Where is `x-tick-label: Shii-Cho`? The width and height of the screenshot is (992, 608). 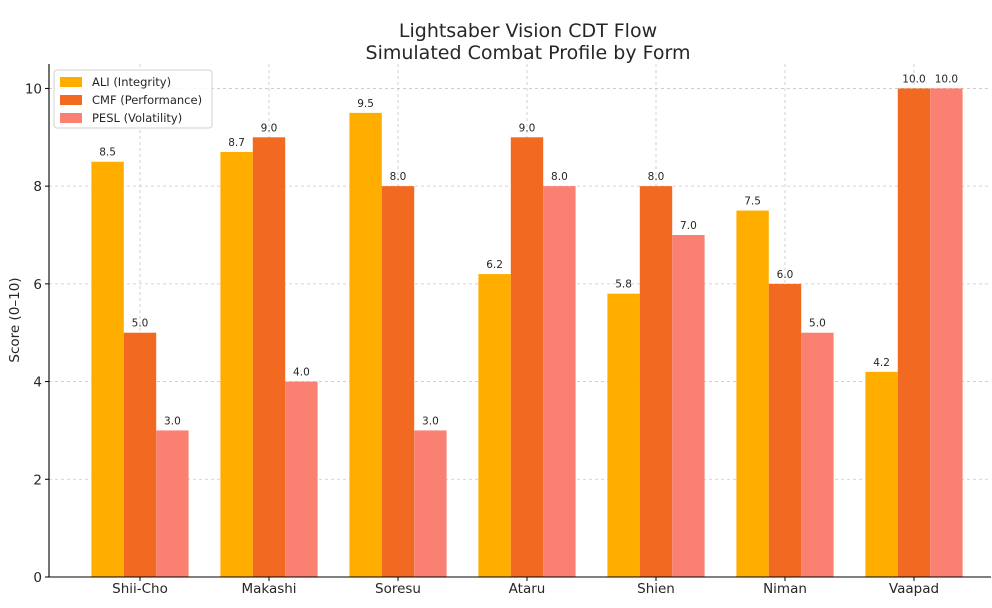 x-tick-label: Shii-Cho is located at coordinates (140, 589).